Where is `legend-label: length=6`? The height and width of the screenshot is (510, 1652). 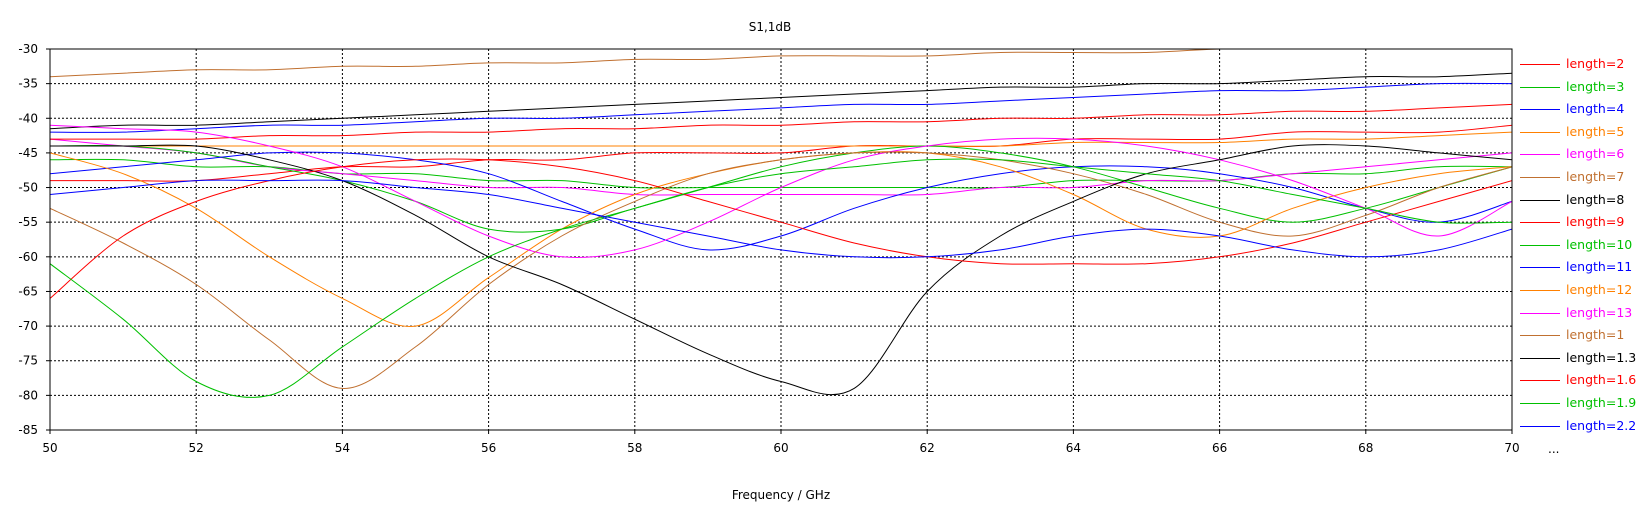
legend-label: length=6 is located at coordinates (1595, 154).